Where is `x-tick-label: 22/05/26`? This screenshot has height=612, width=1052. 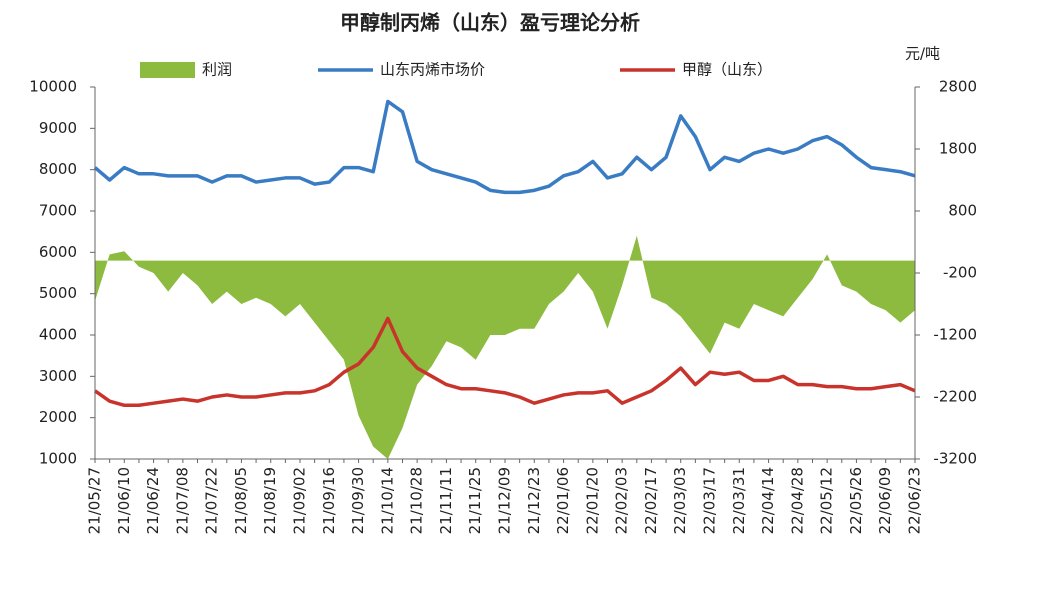 x-tick-label: 22/05/26 is located at coordinates (856, 500).